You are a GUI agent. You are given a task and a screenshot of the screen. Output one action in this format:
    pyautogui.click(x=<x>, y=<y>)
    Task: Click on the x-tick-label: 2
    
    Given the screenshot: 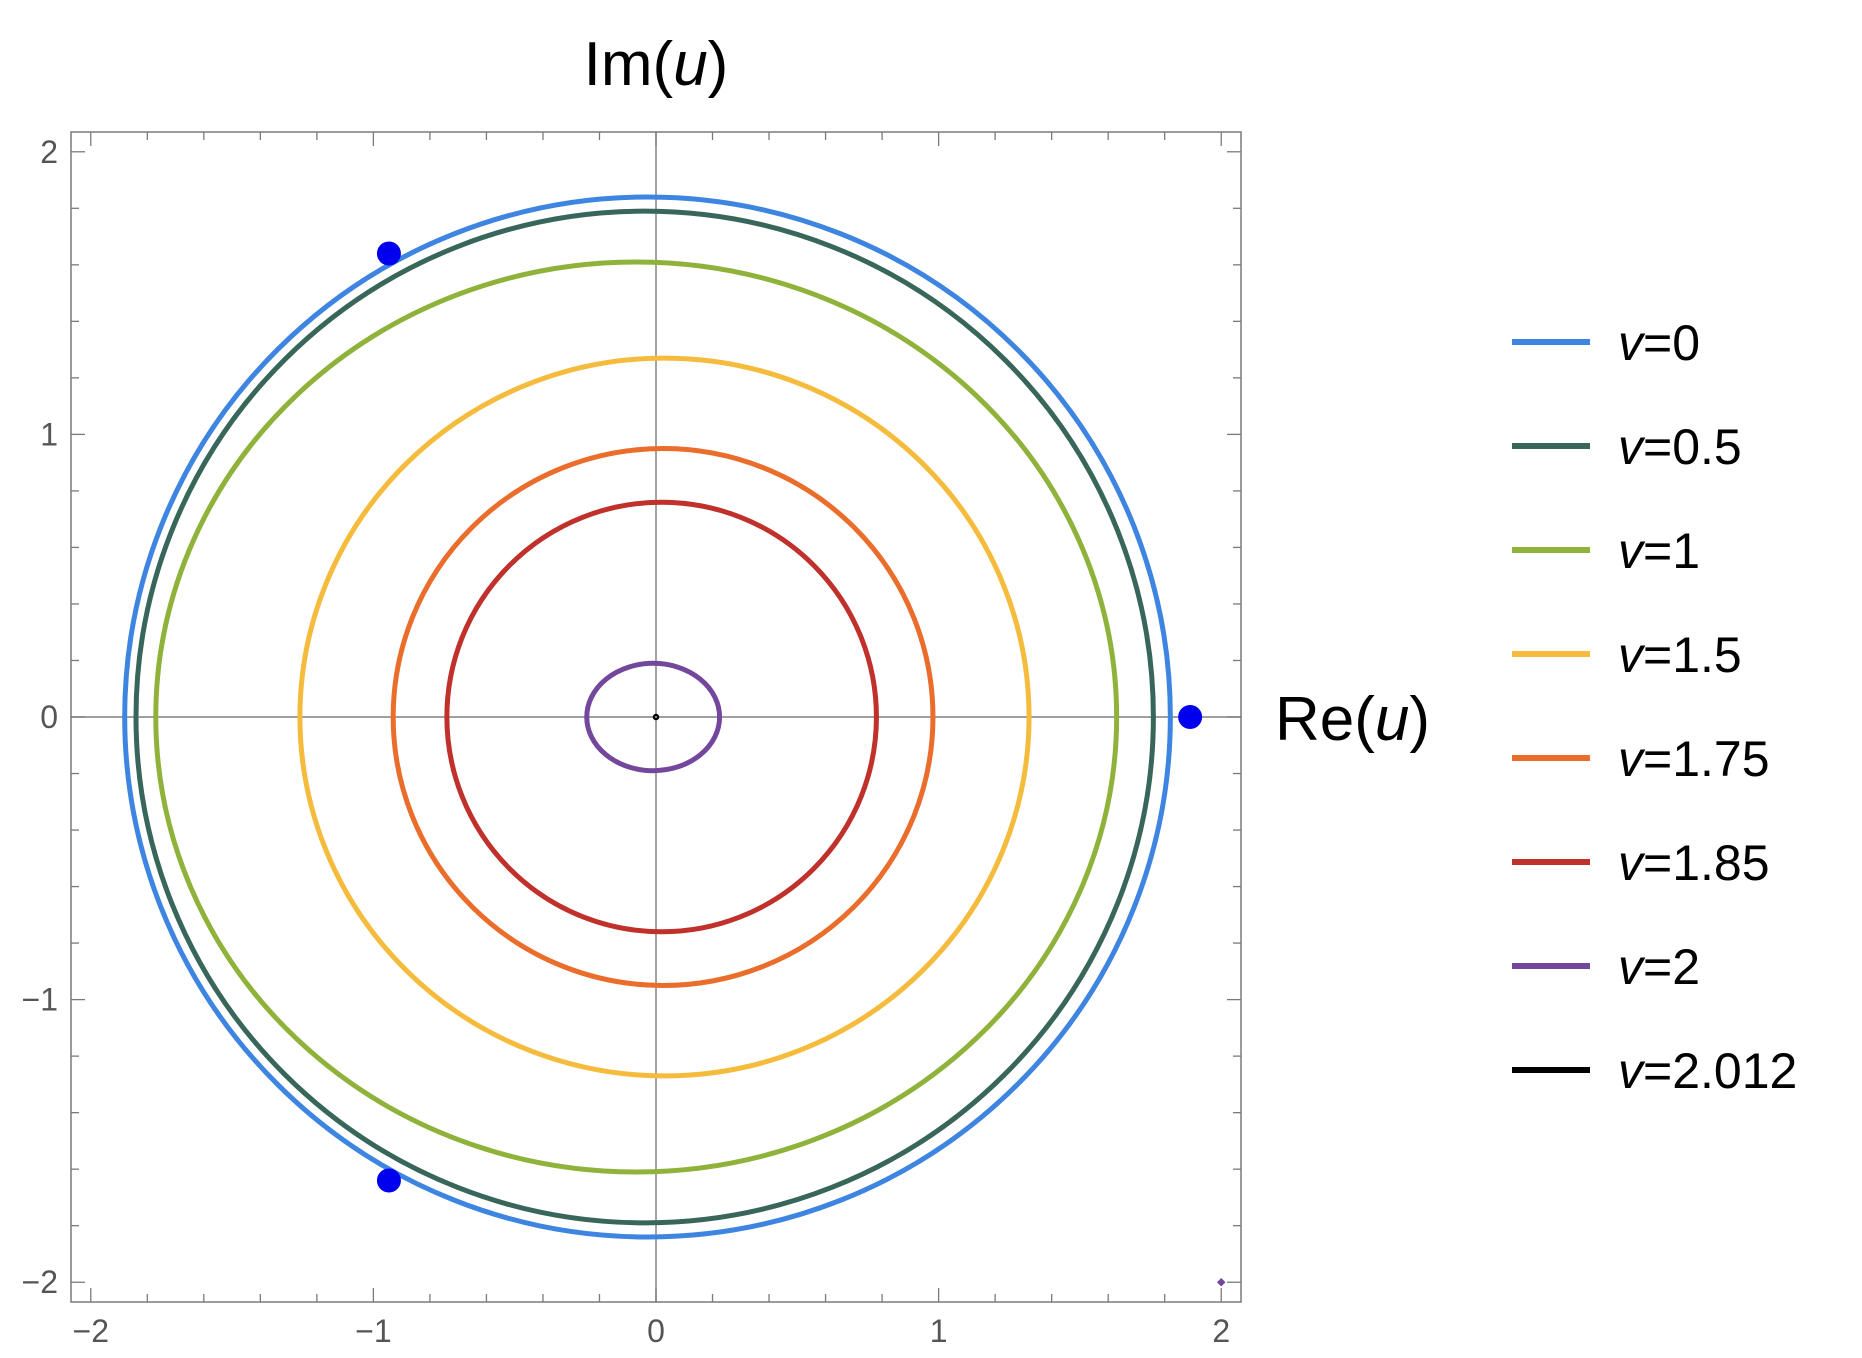 What is the action you would take?
    pyautogui.click(x=1221, y=1331)
    